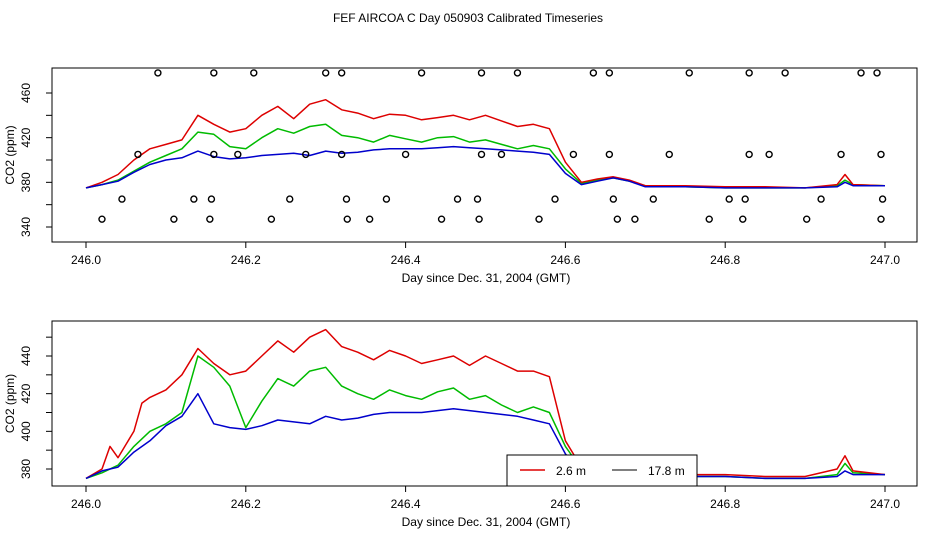  I want to click on y-tick-label: 460, so click(26, 93).